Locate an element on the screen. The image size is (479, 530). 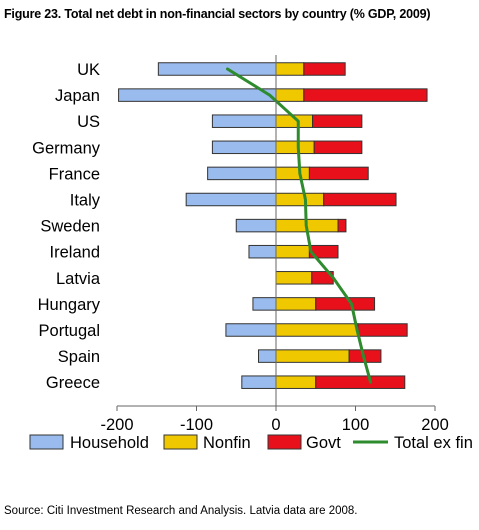
bar-govt-uk is located at coordinates (324, 69).